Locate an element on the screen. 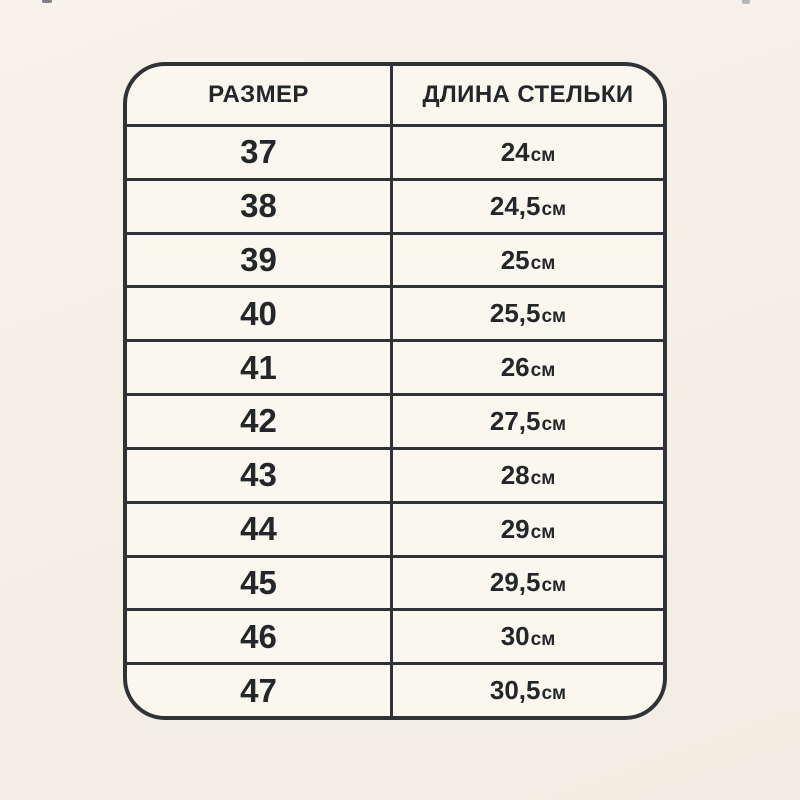 Image resolution: width=800 pixels, height=800 pixels. size-cell-value: 46 is located at coordinates (258, 636).